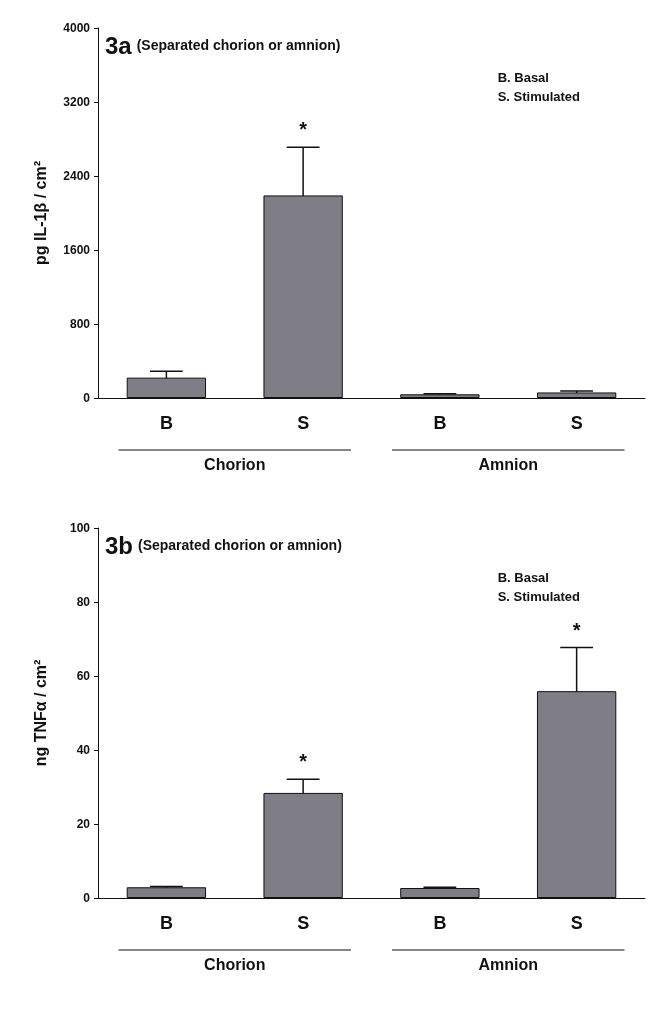 The image size is (663, 1024). Describe the element at coordinates (83, 750) in the screenshot. I see `y-tick-label: 40` at that location.